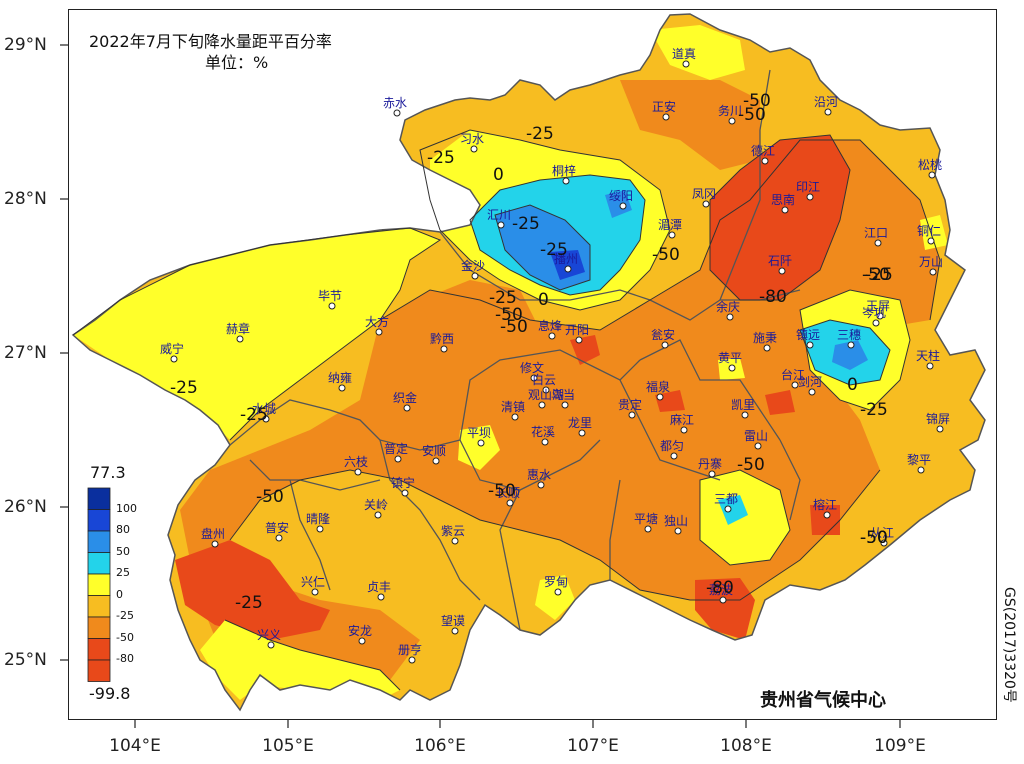  Describe the element at coordinates (580, 423) in the screenshot. I see `city-label: 龙里` at that location.